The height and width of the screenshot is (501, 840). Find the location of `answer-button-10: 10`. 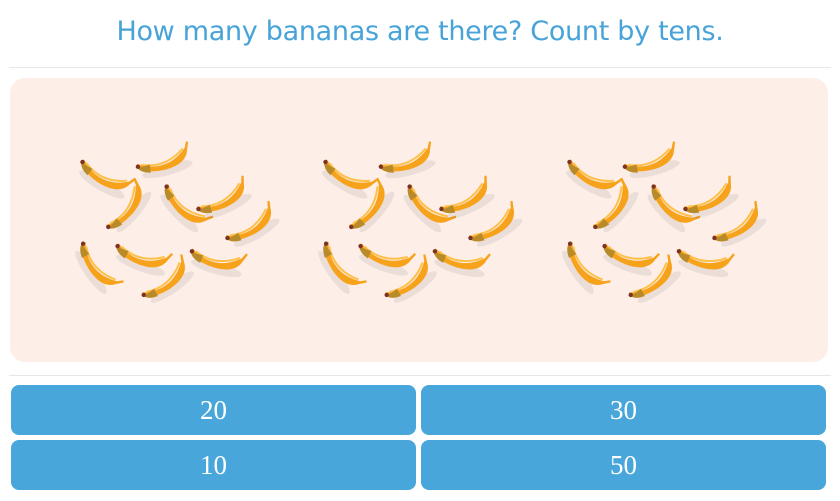

answer-button-10: 10 is located at coordinates (213, 465).